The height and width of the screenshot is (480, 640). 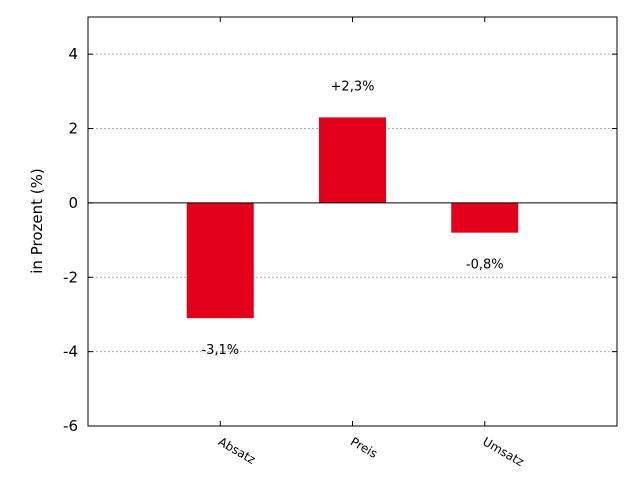 I want to click on data-label: -0,8%, so click(x=485, y=265).